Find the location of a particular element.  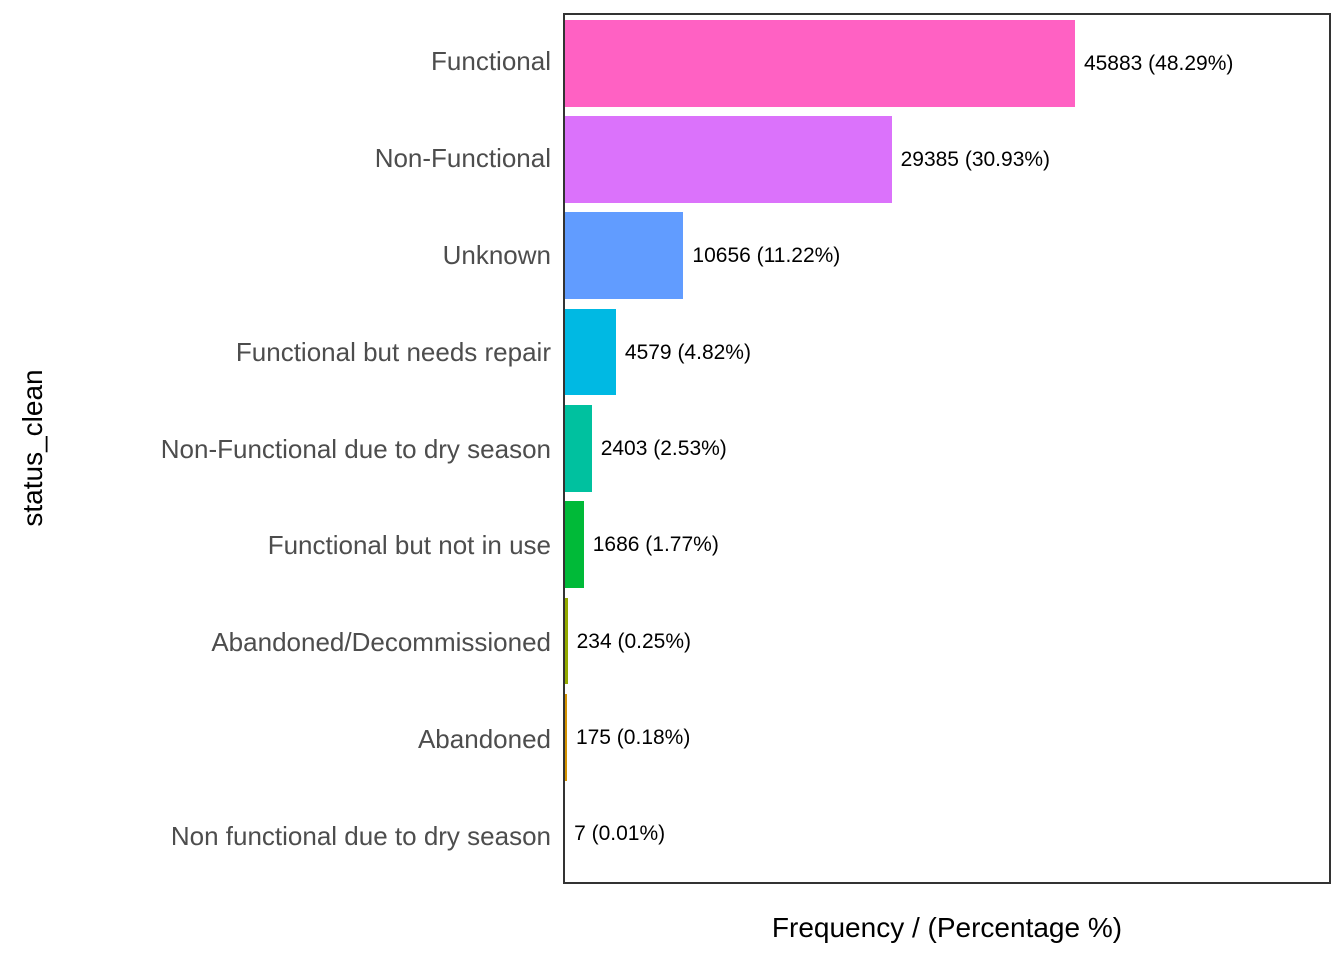

bar-row: 45883 (48.29%) is located at coordinates (947, 63).